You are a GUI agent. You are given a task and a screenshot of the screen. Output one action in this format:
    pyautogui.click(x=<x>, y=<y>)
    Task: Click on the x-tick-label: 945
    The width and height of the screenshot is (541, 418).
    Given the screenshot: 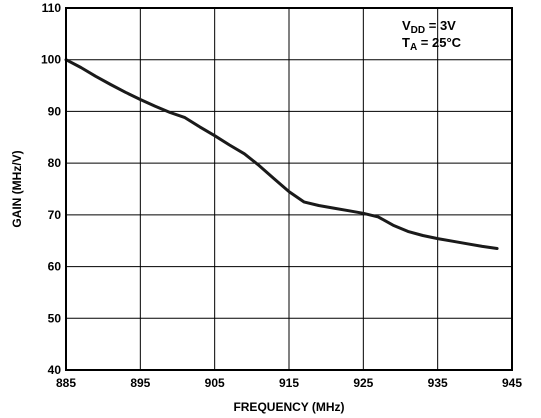 What is the action you would take?
    pyautogui.click(x=512, y=383)
    